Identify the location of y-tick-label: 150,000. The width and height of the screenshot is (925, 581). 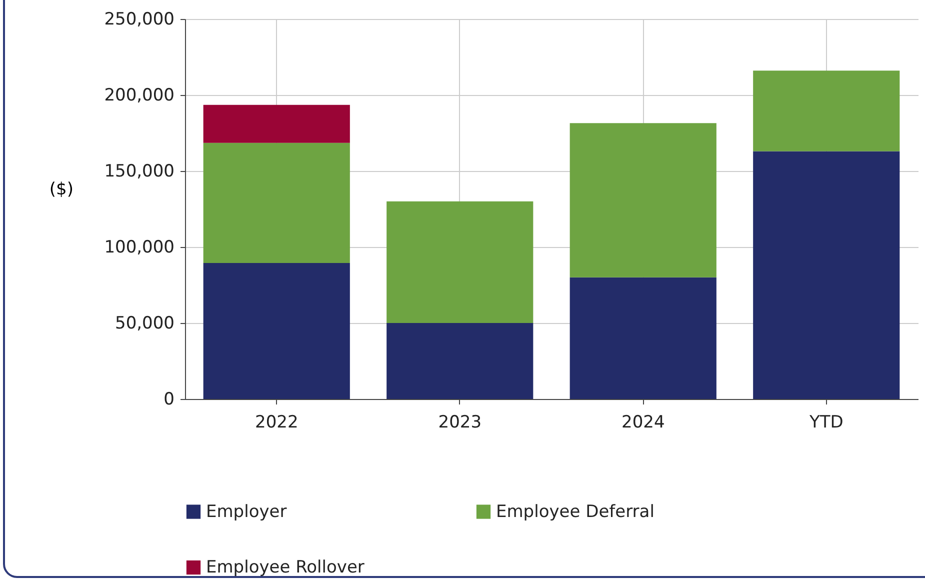
(139, 172).